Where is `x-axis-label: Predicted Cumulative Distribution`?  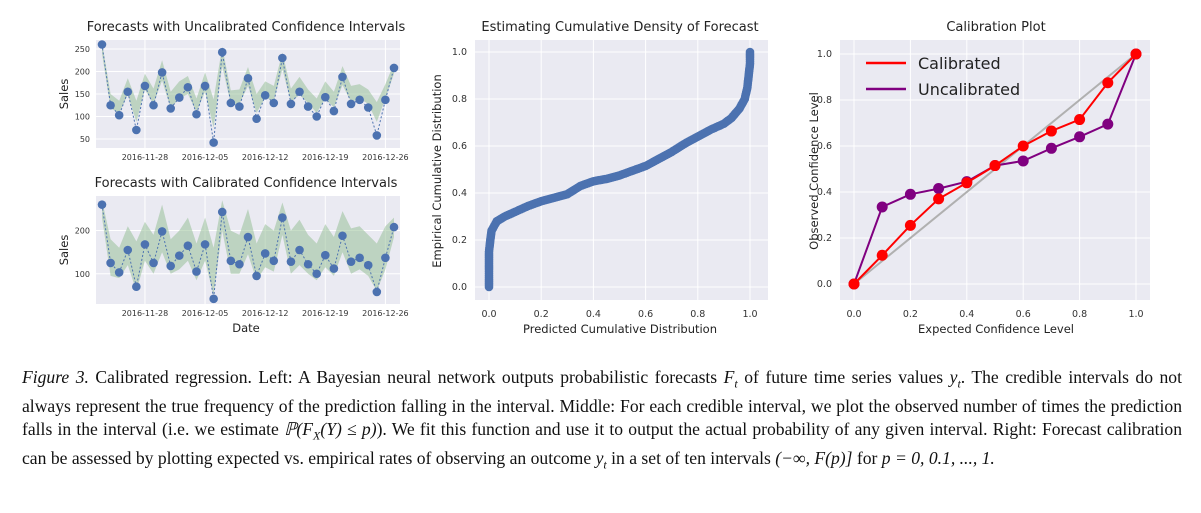
x-axis-label: Predicted Cumulative Distribution is located at coordinates (620, 329).